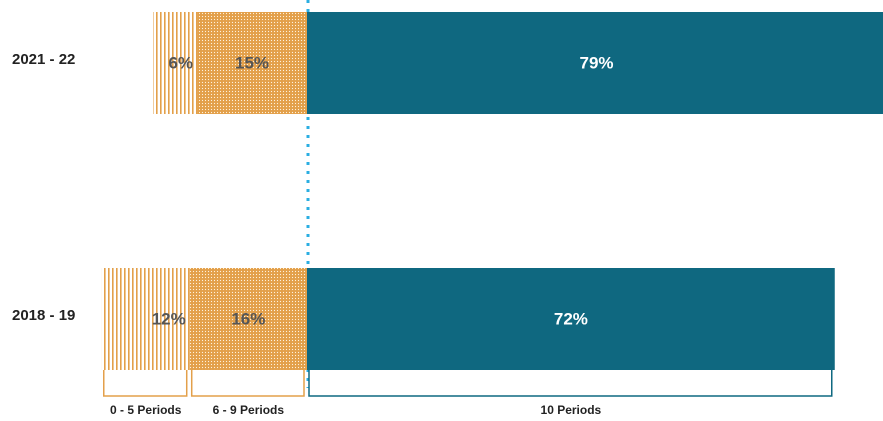 Image resolution: width=883 pixels, height=421 pixels. I want to click on value-label: 15%, so click(252, 62).